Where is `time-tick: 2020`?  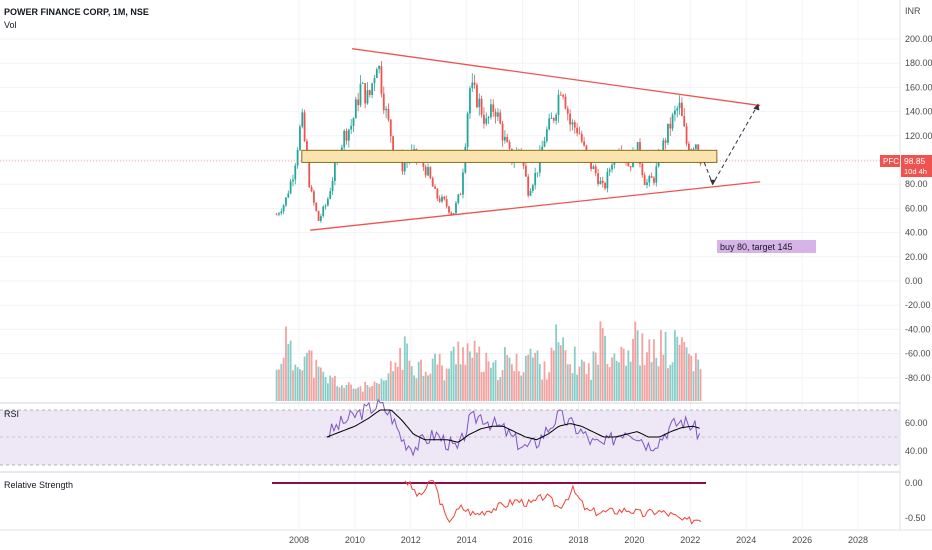 time-tick: 2020 is located at coordinates (634, 540).